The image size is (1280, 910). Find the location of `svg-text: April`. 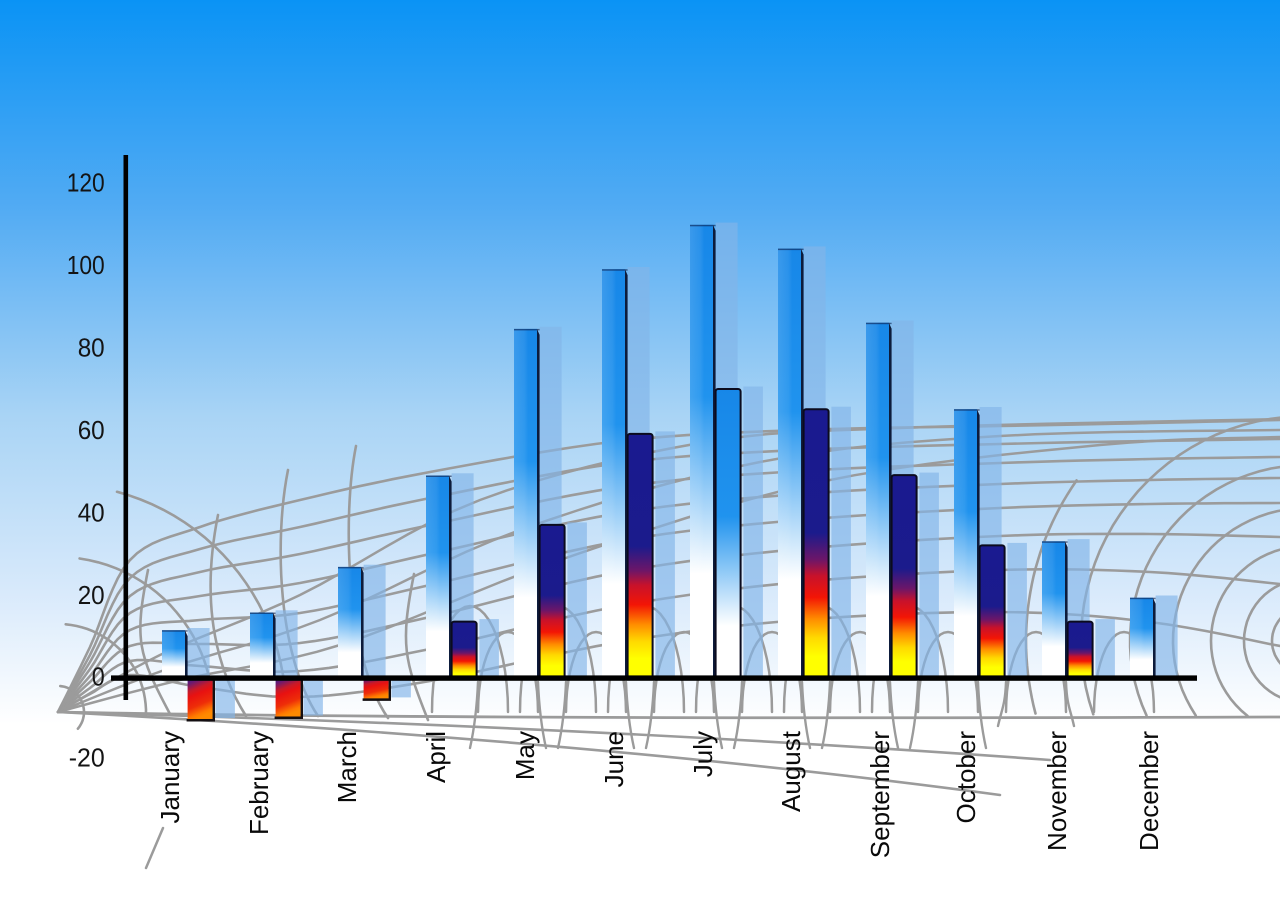

svg-text: April is located at coordinates (436, 757).